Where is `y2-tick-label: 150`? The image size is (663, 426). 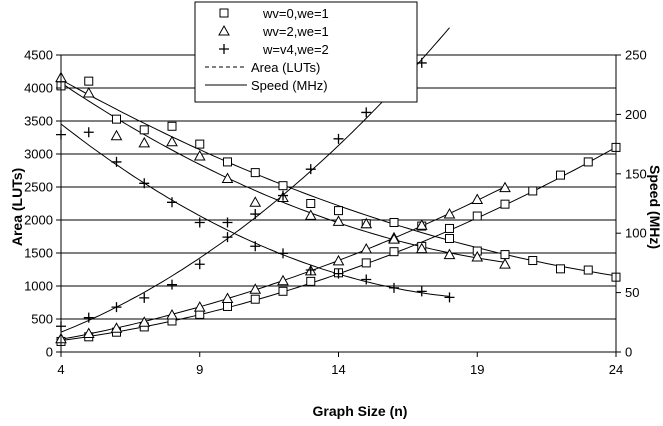
y2-tick-label: 150 is located at coordinates (636, 173).